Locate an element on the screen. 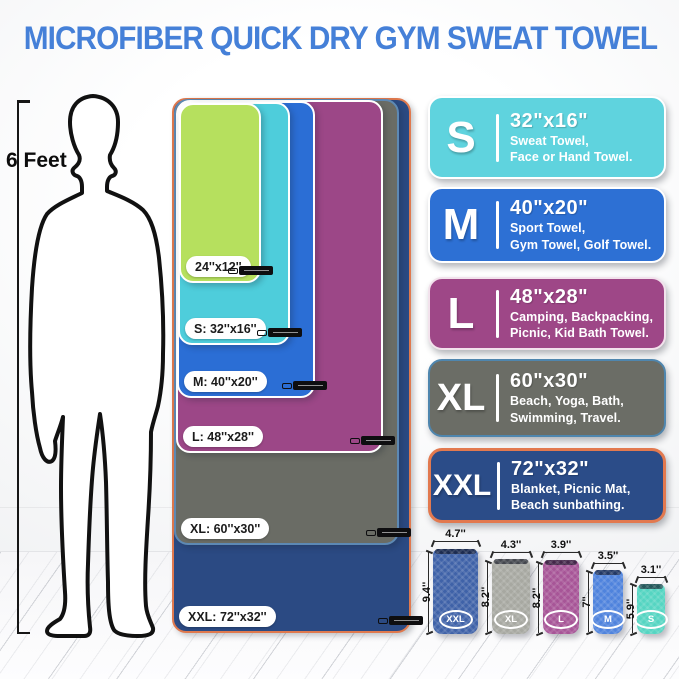 The width and height of the screenshot is (679, 679). size-letter: S is located at coordinates (461, 137).